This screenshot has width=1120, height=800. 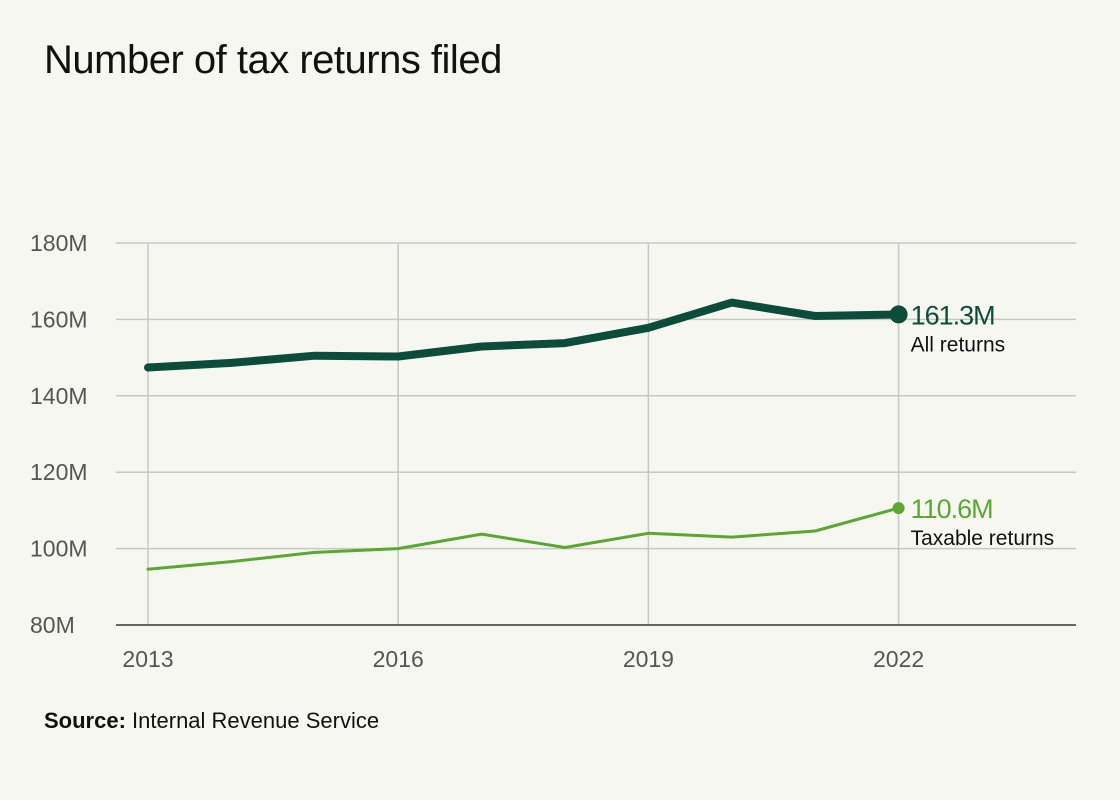 What do you see at coordinates (59, 396) in the screenshot?
I see `y-tick-label-140M: 140M` at bounding box center [59, 396].